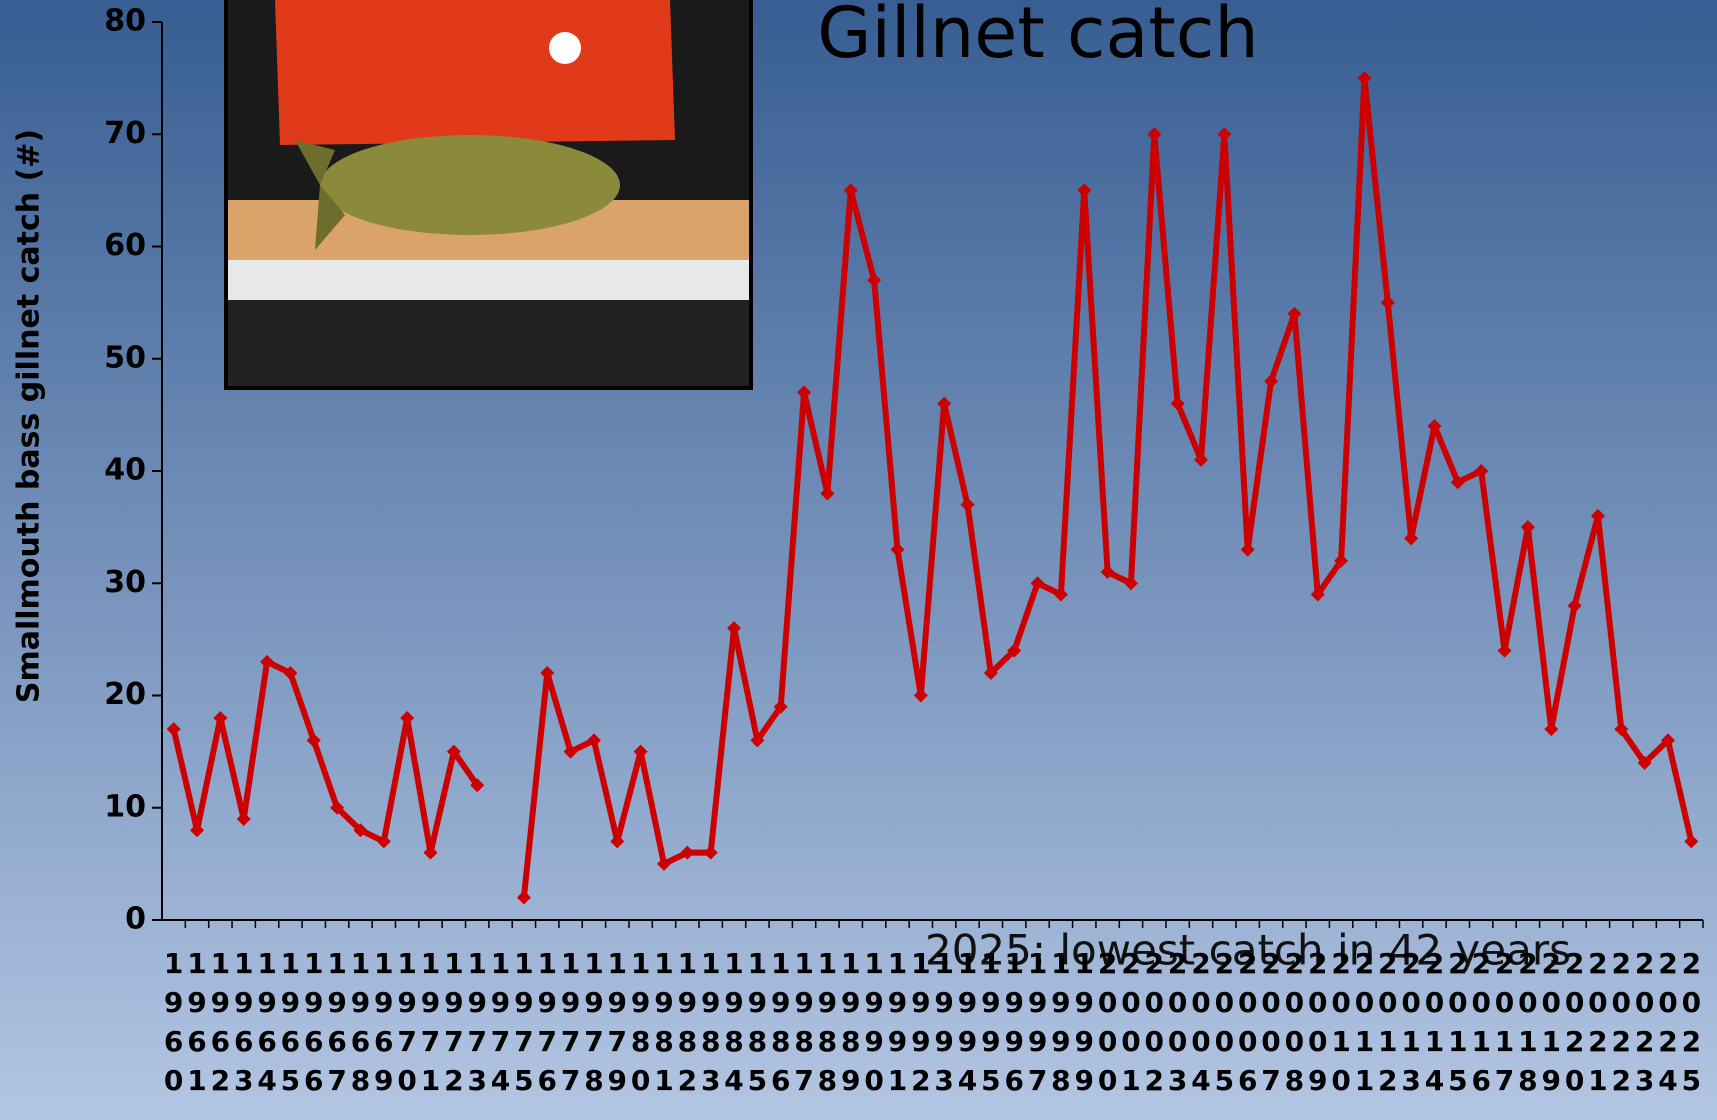 The image size is (1717, 1120). Describe the element at coordinates (1014, 1022) in the screenshot. I see `x-tick-label: 1996` at that location.